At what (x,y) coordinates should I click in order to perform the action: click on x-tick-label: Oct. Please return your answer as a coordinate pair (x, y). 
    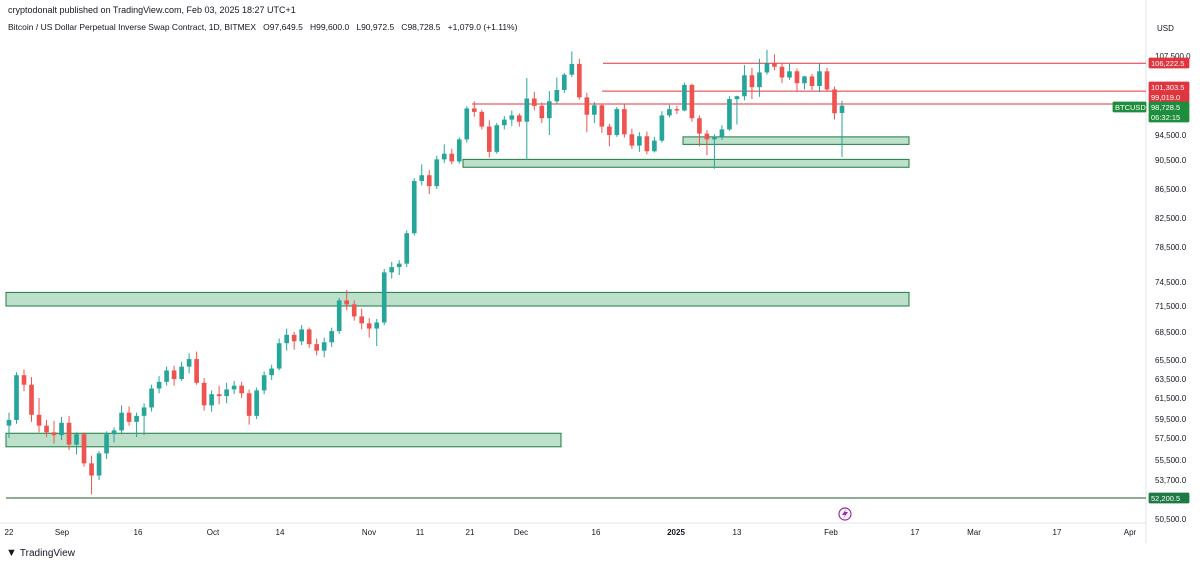
    Looking at the image, I should click on (213, 532).